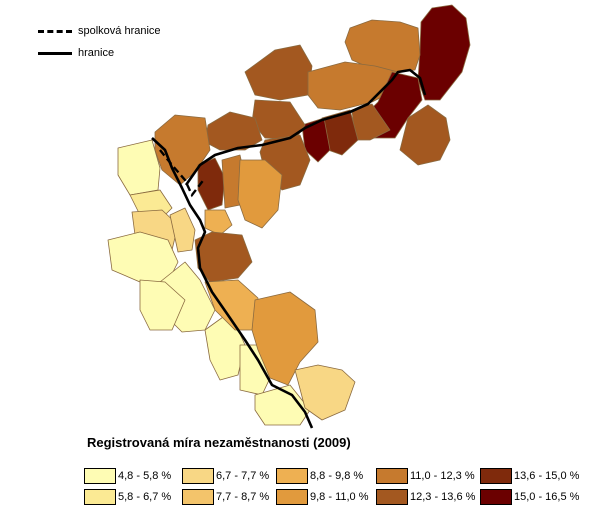 Image resolution: width=610 pixels, height=516 pixels. I want to click on legend-class-item: 15,0 - 16,5 %, so click(529, 497).